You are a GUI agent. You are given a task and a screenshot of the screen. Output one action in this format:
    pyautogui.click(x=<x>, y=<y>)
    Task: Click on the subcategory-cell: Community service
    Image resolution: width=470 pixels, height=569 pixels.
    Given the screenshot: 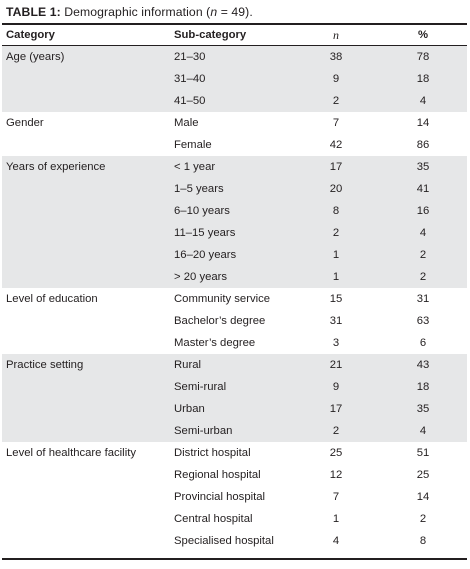 What is the action you would take?
    pyautogui.click(x=222, y=299)
    